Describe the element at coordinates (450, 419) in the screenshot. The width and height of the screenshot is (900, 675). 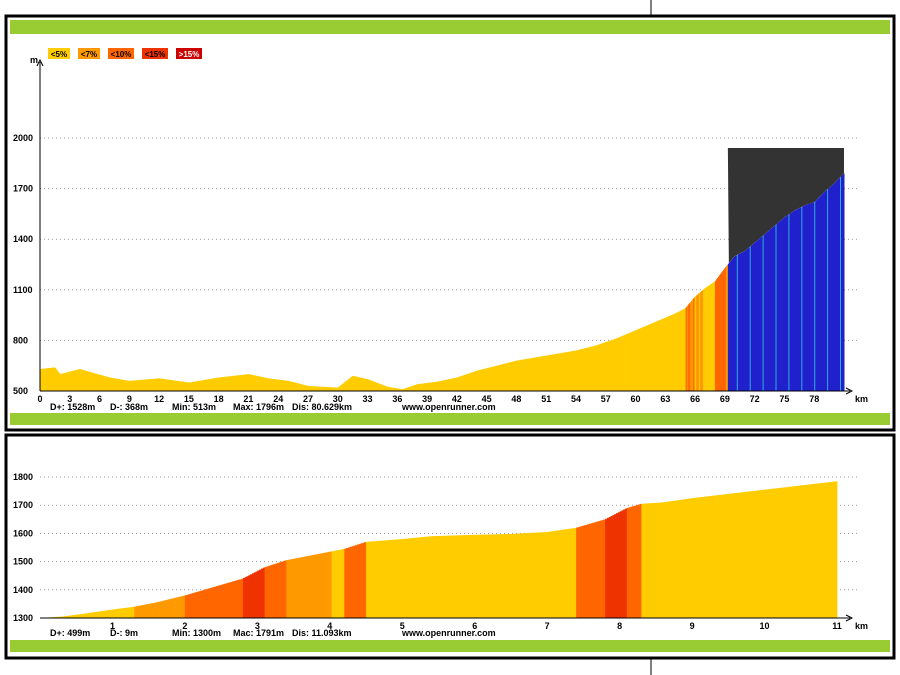
I see `green-footer-bar` at that location.